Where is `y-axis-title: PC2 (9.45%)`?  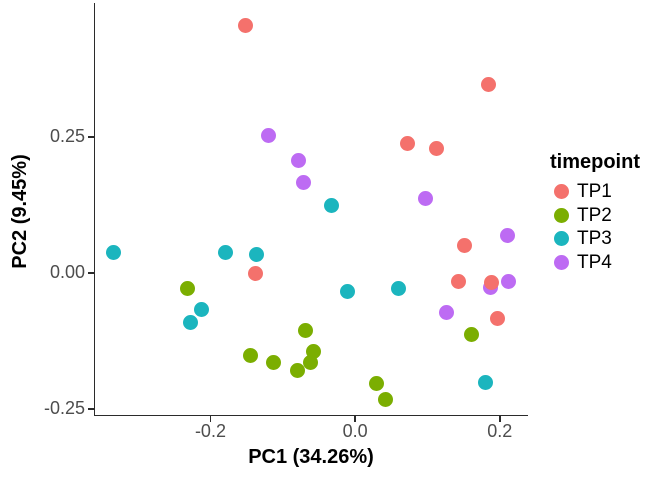
y-axis-title: PC2 (9.45%) is located at coordinates (20, 211).